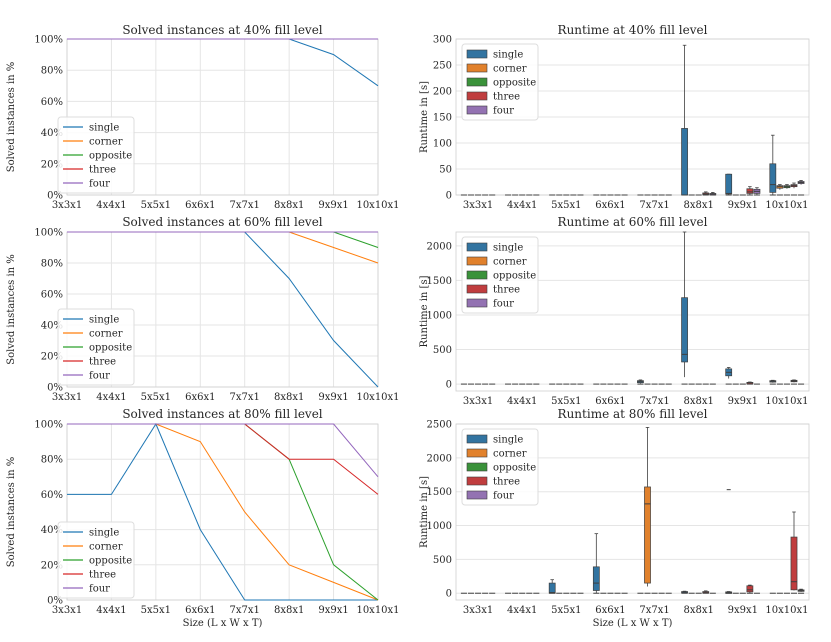  I want to click on y-tick-label: 2500, so click(439, 425).